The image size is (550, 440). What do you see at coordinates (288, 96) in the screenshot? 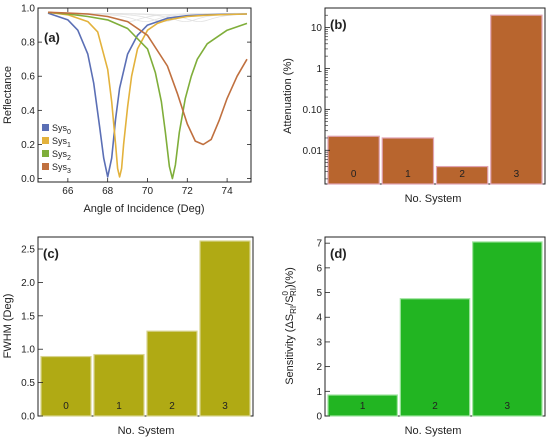
I see `y-axis-label-b: Attenuation (%)` at bounding box center [288, 96].